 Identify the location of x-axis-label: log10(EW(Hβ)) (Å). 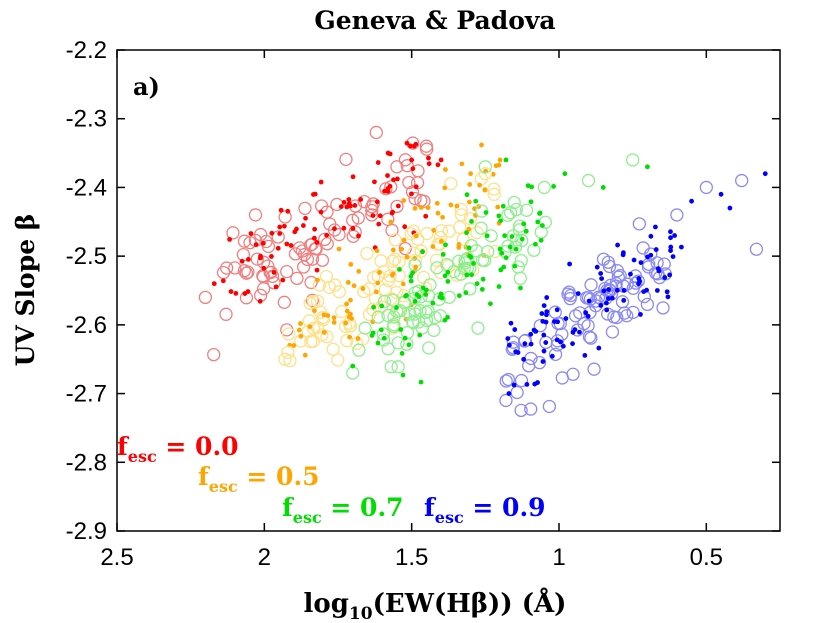
(435, 605).